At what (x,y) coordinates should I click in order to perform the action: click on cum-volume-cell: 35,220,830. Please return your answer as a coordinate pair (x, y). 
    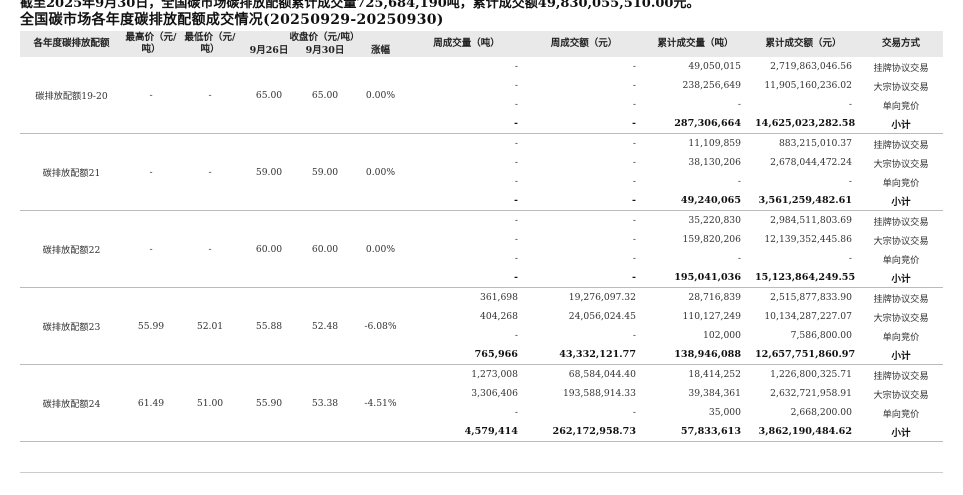
    Looking at the image, I should click on (714, 220).